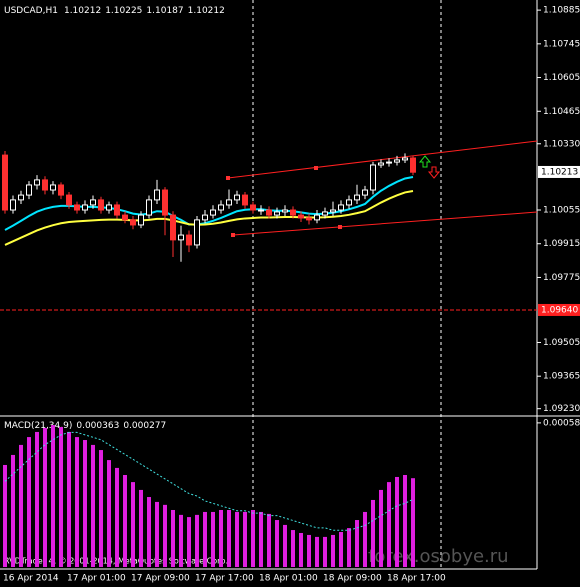 The height and width of the screenshot is (587, 580). What do you see at coordinates (561, 144) in the screenshot?
I see `y-tick-label: 1.10330` at bounding box center [561, 144].